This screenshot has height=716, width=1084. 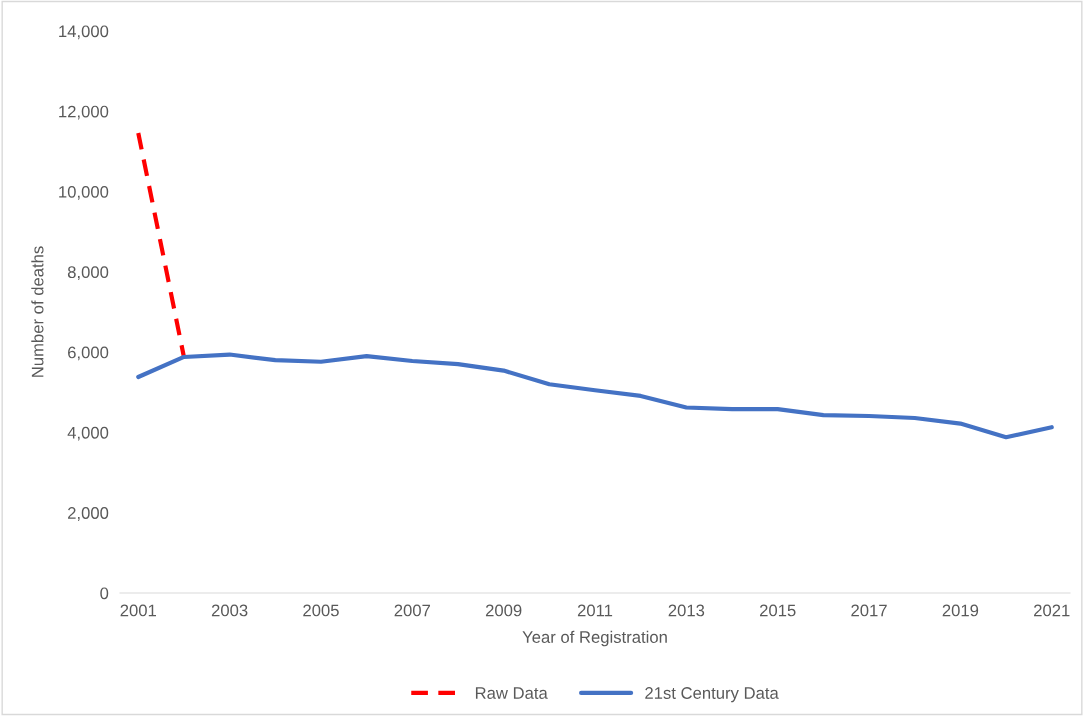 What do you see at coordinates (37, 311) in the screenshot?
I see `y-axis-title: Number of deaths` at bounding box center [37, 311].